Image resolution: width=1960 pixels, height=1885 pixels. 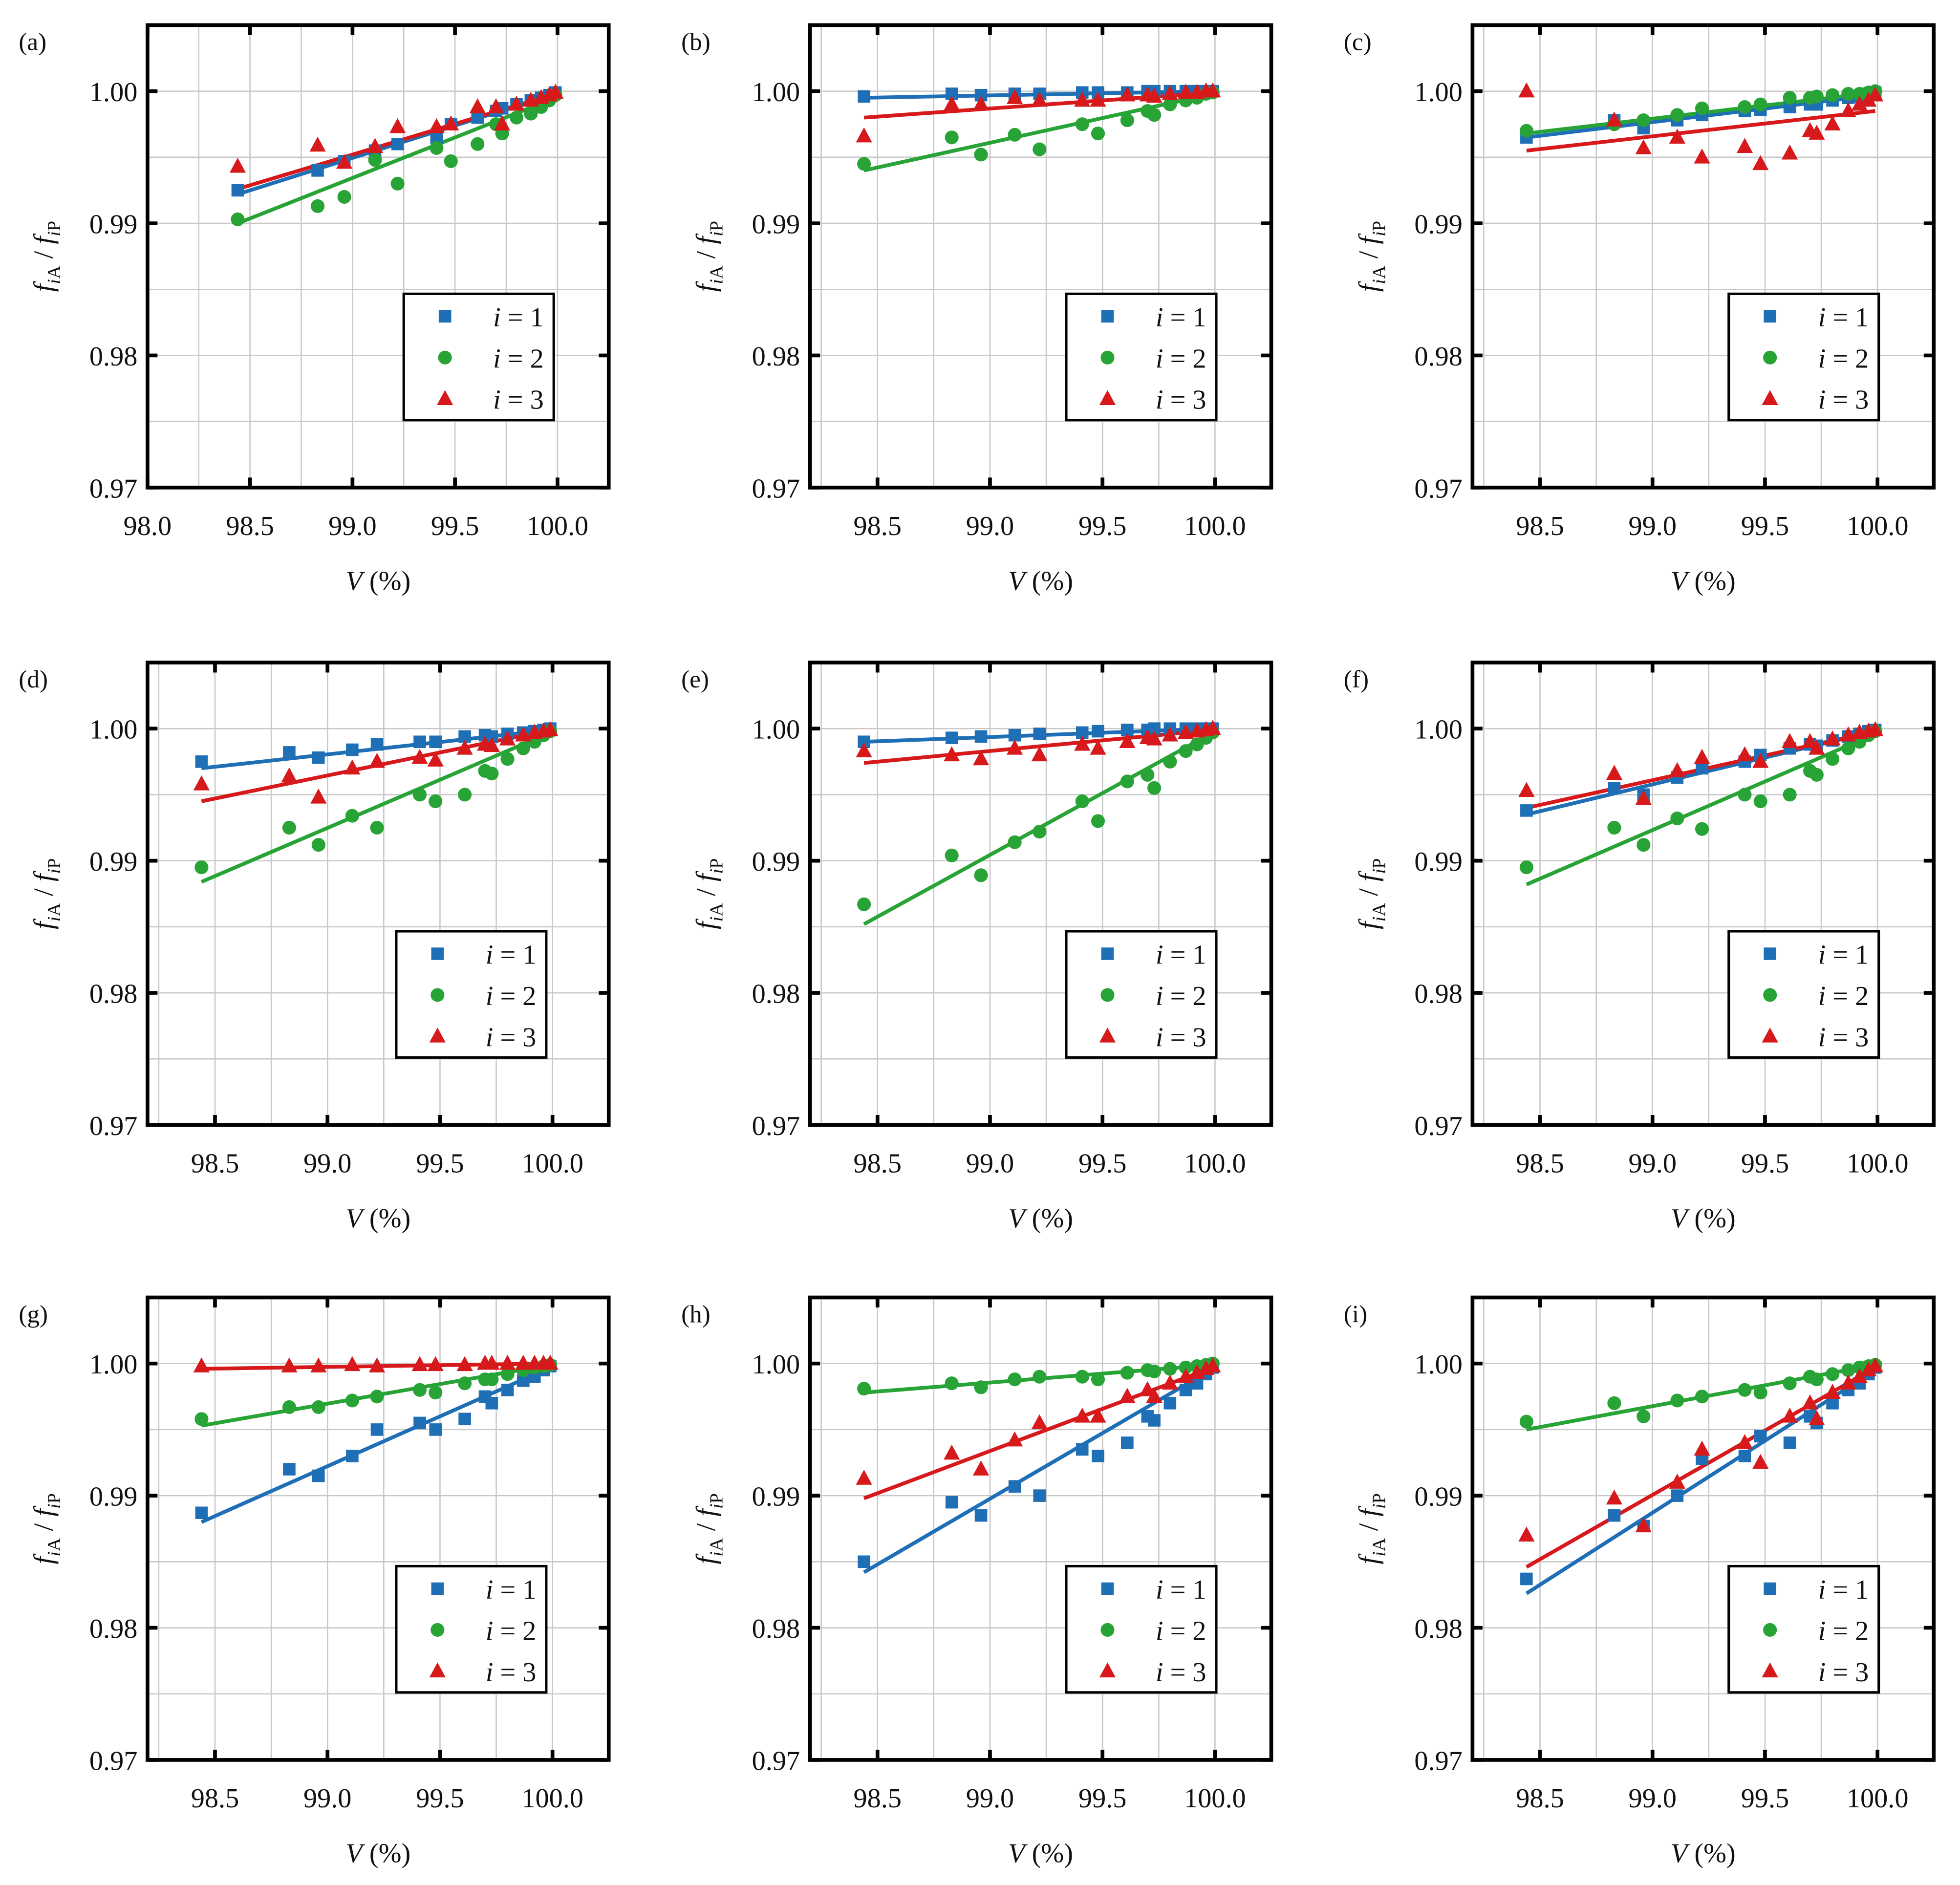 What do you see at coordinates (33, 679) in the screenshot?
I see `panel-label: (d)` at bounding box center [33, 679].